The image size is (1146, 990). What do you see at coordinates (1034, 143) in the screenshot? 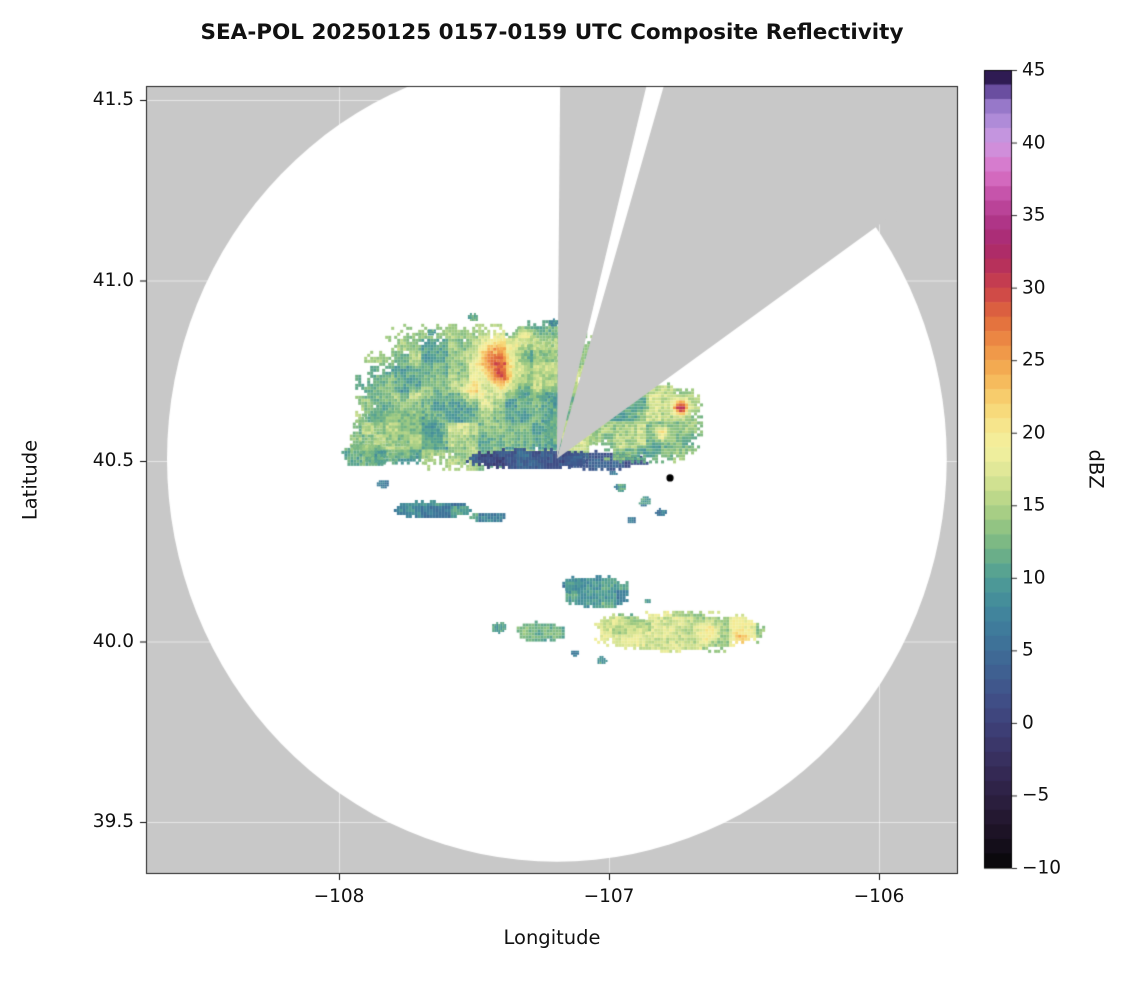
I see `colorbar-tick-label: 40` at bounding box center [1034, 143].